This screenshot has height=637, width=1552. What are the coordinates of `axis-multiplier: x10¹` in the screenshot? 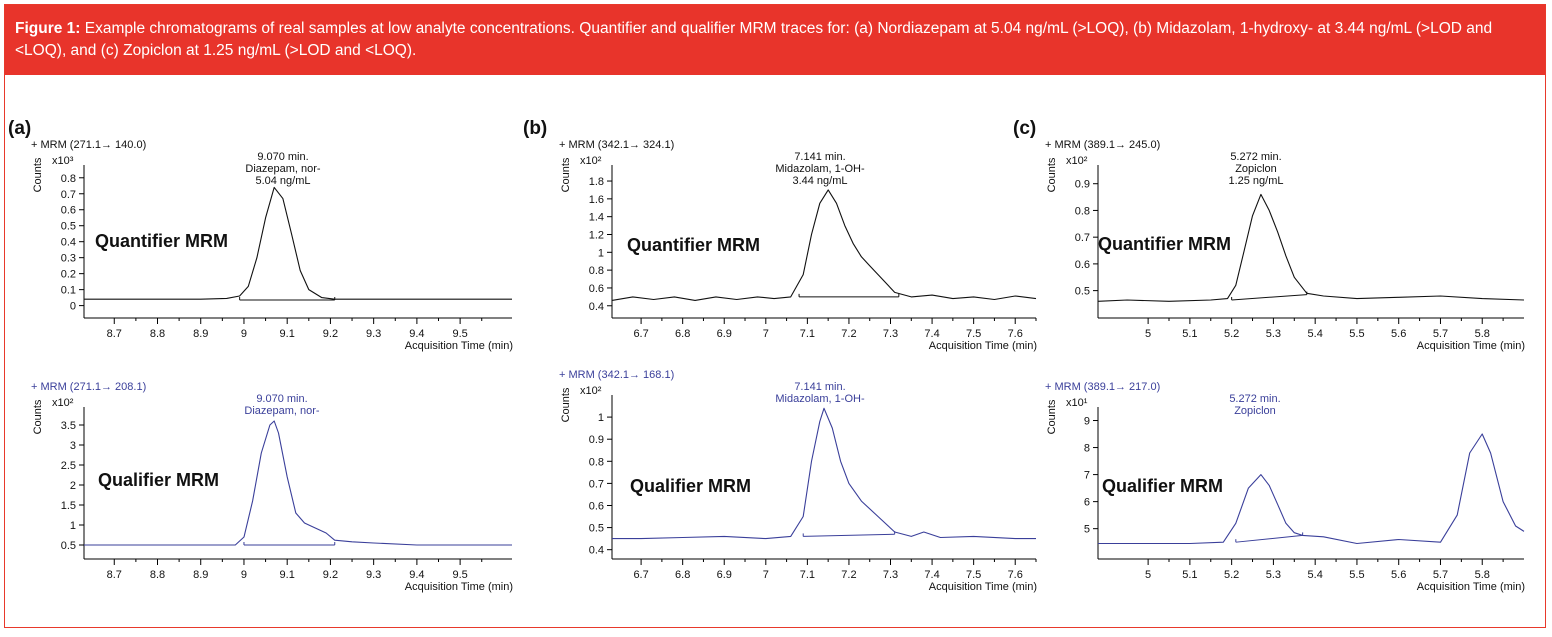 It's located at (1077, 403).